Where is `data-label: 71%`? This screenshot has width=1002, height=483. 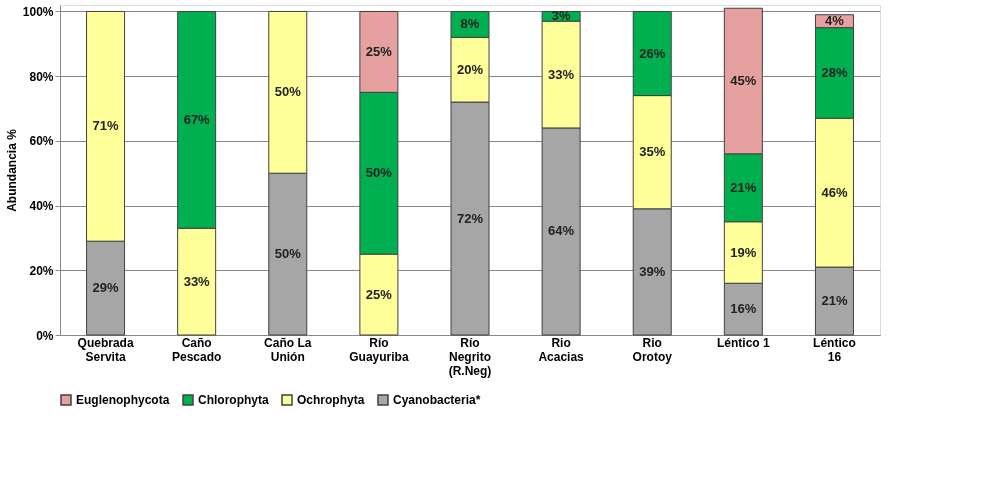 data-label: 71% is located at coordinates (105, 126).